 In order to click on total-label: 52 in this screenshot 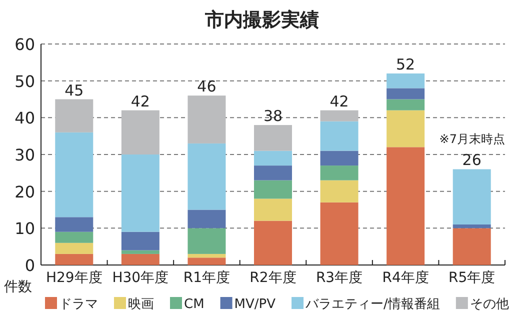, I will do `click(406, 64)`.